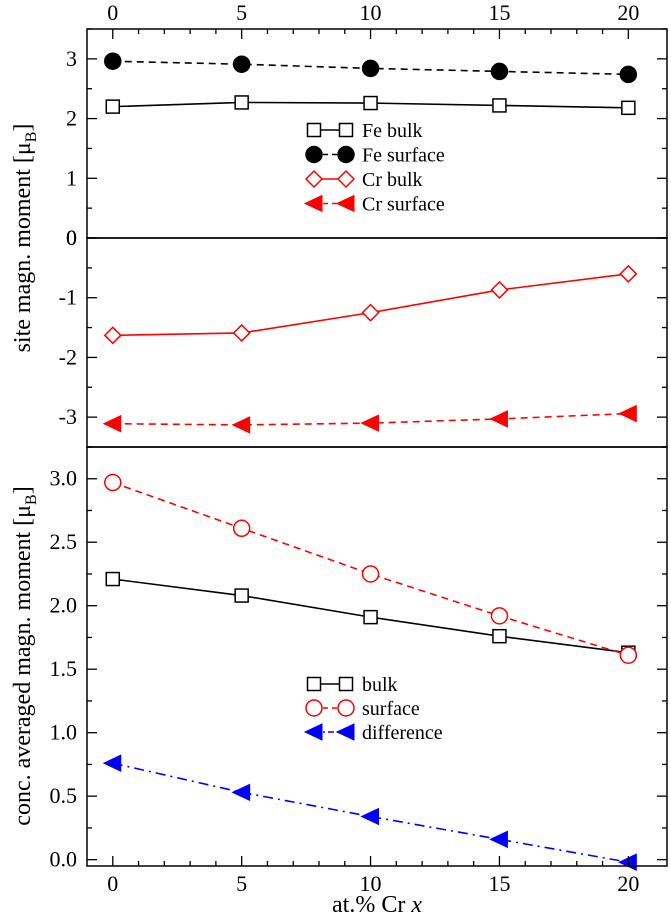 This screenshot has height=916, width=671. What do you see at coordinates (68, 416) in the screenshot?
I see `y-tick-label: -3` at bounding box center [68, 416].